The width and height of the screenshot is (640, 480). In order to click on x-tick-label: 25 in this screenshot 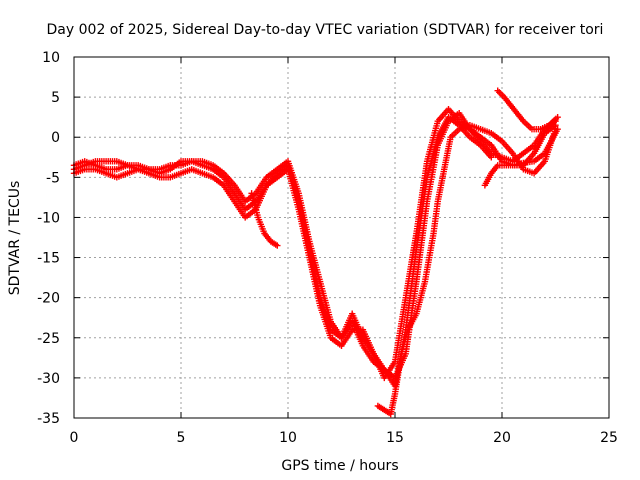, I will do `click(609, 438)`.